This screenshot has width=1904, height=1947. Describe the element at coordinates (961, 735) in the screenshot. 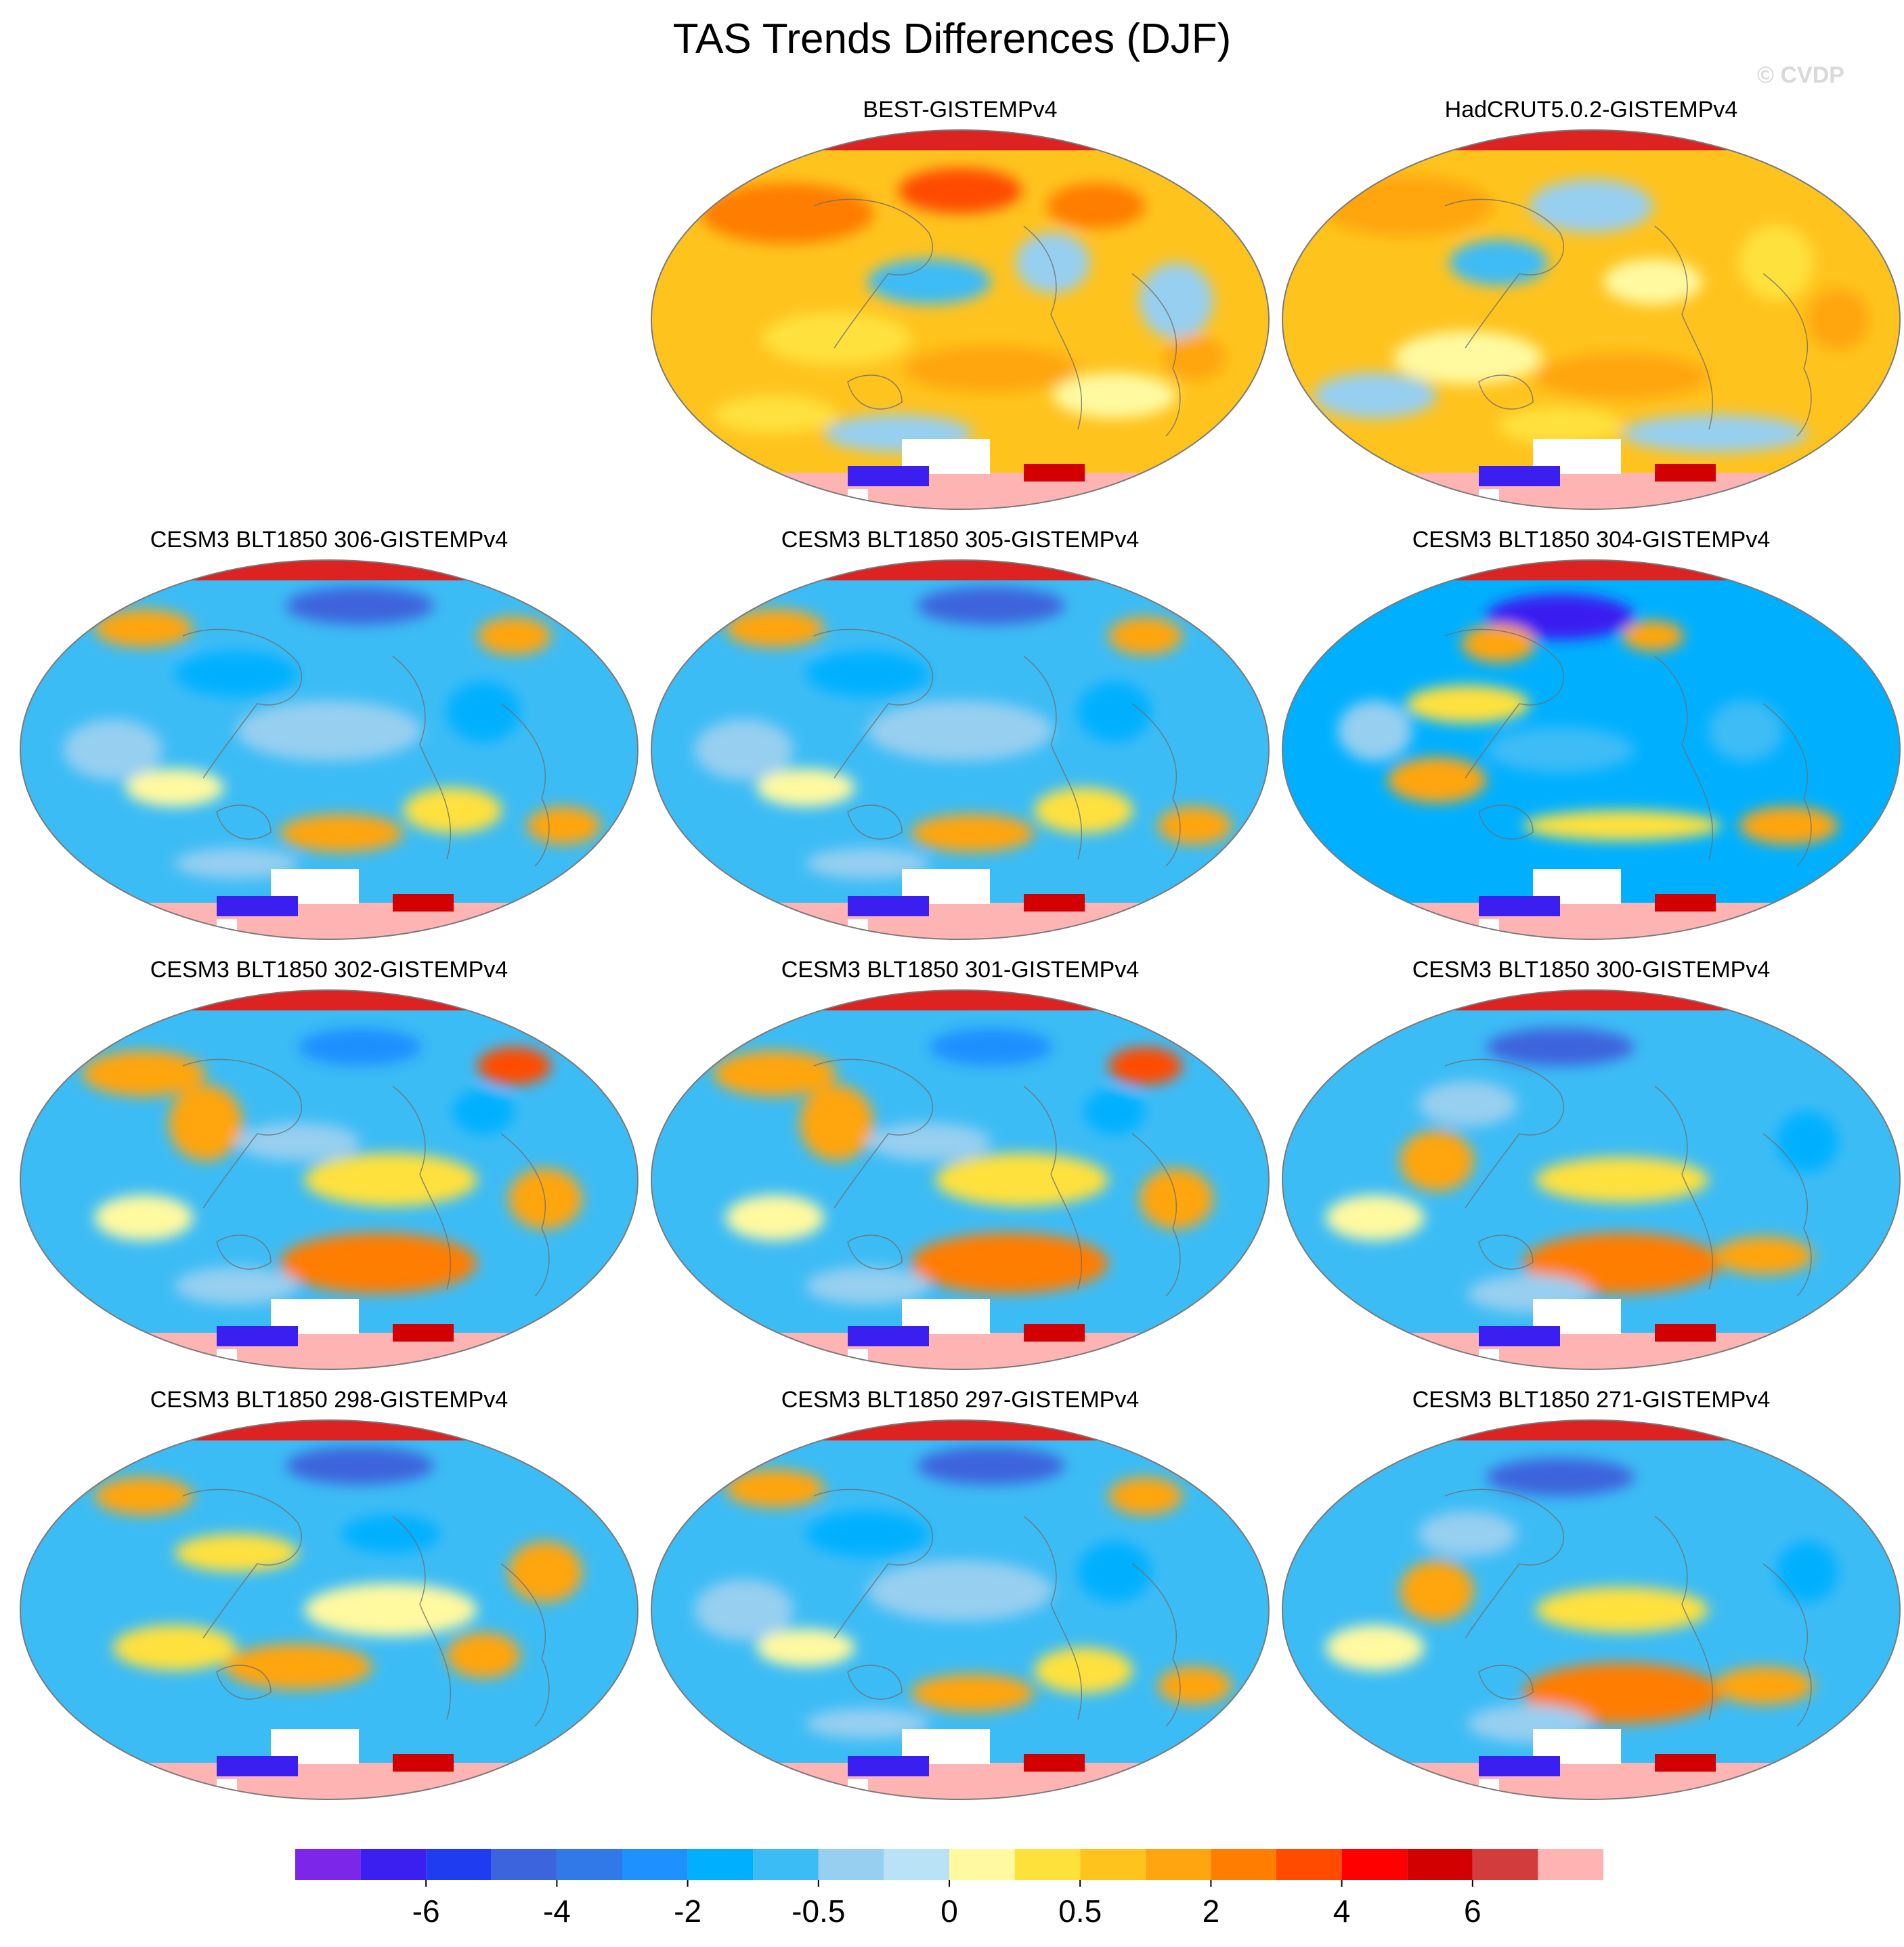

I see `map-panel: CESM3 BLT1850 305-GISTEMPv4` at that location.